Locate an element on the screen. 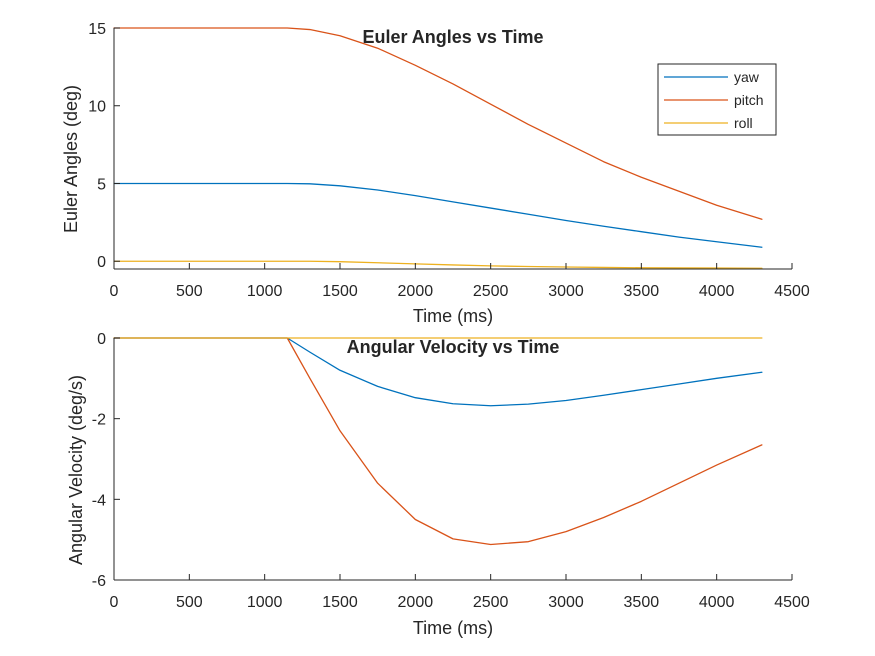 The width and height of the screenshot is (875, 656). legend: yaw pitch roll is located at coordinates (717, 99).